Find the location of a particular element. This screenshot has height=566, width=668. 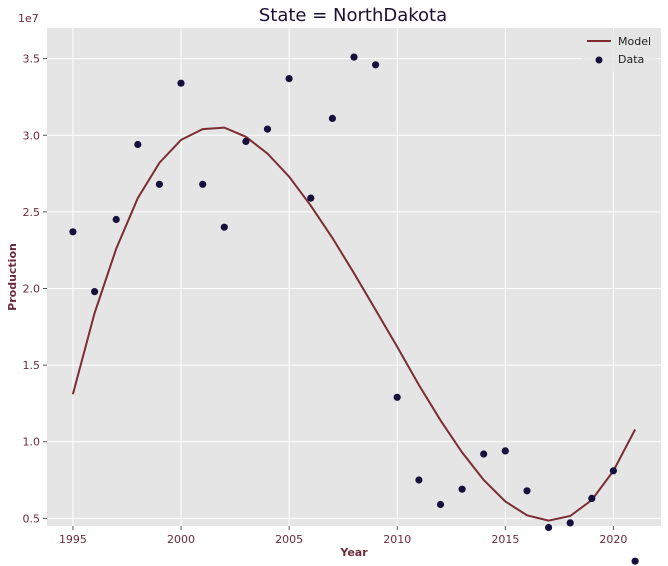

x-tick-label: 1995 is located at coordinates (73, 539).